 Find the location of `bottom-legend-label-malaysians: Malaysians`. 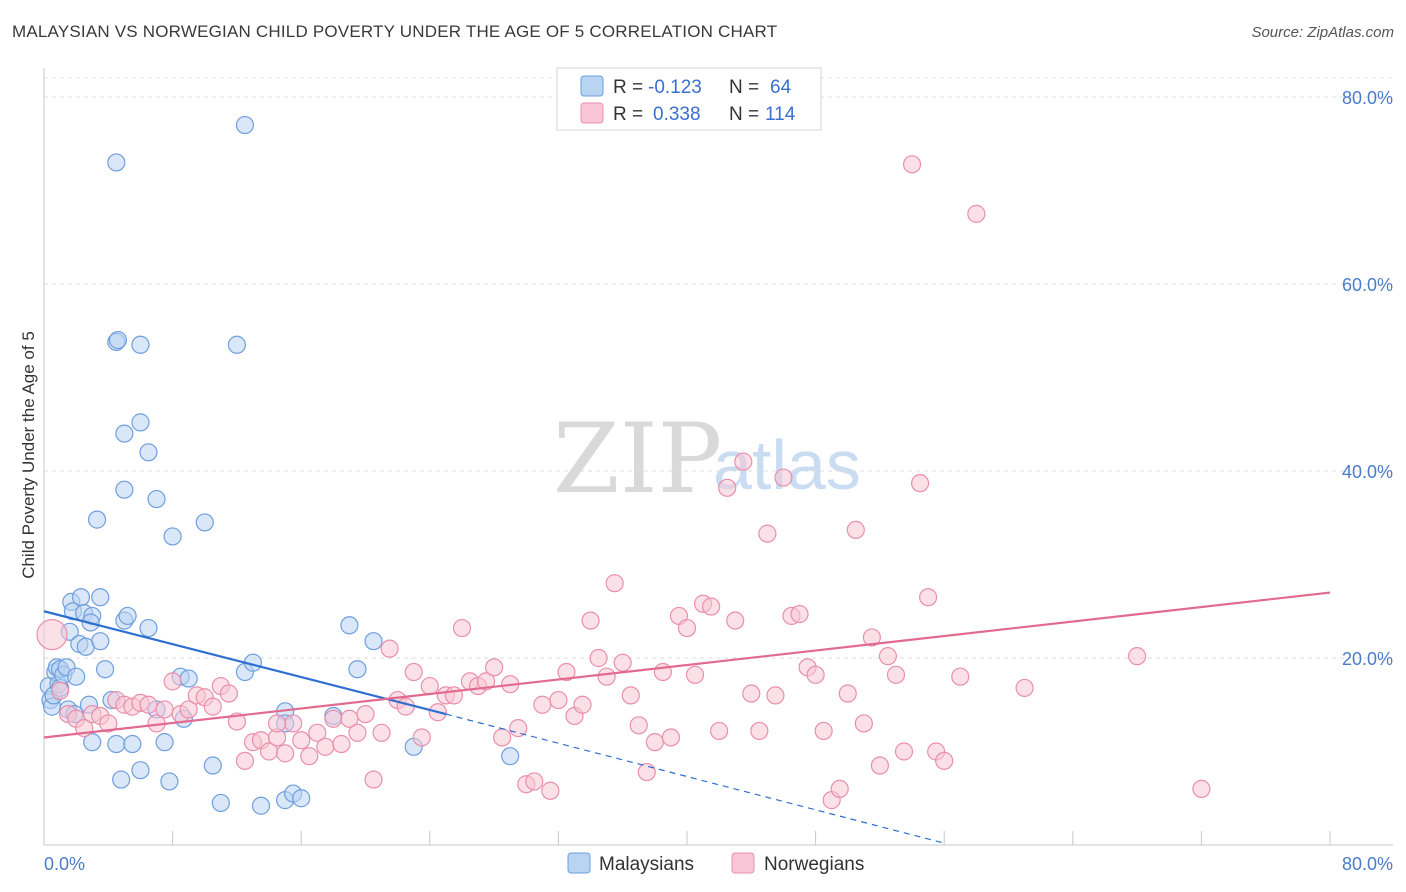

bottom-legend-label-malaysians: Malaysians is located at coordinates (646, 864).